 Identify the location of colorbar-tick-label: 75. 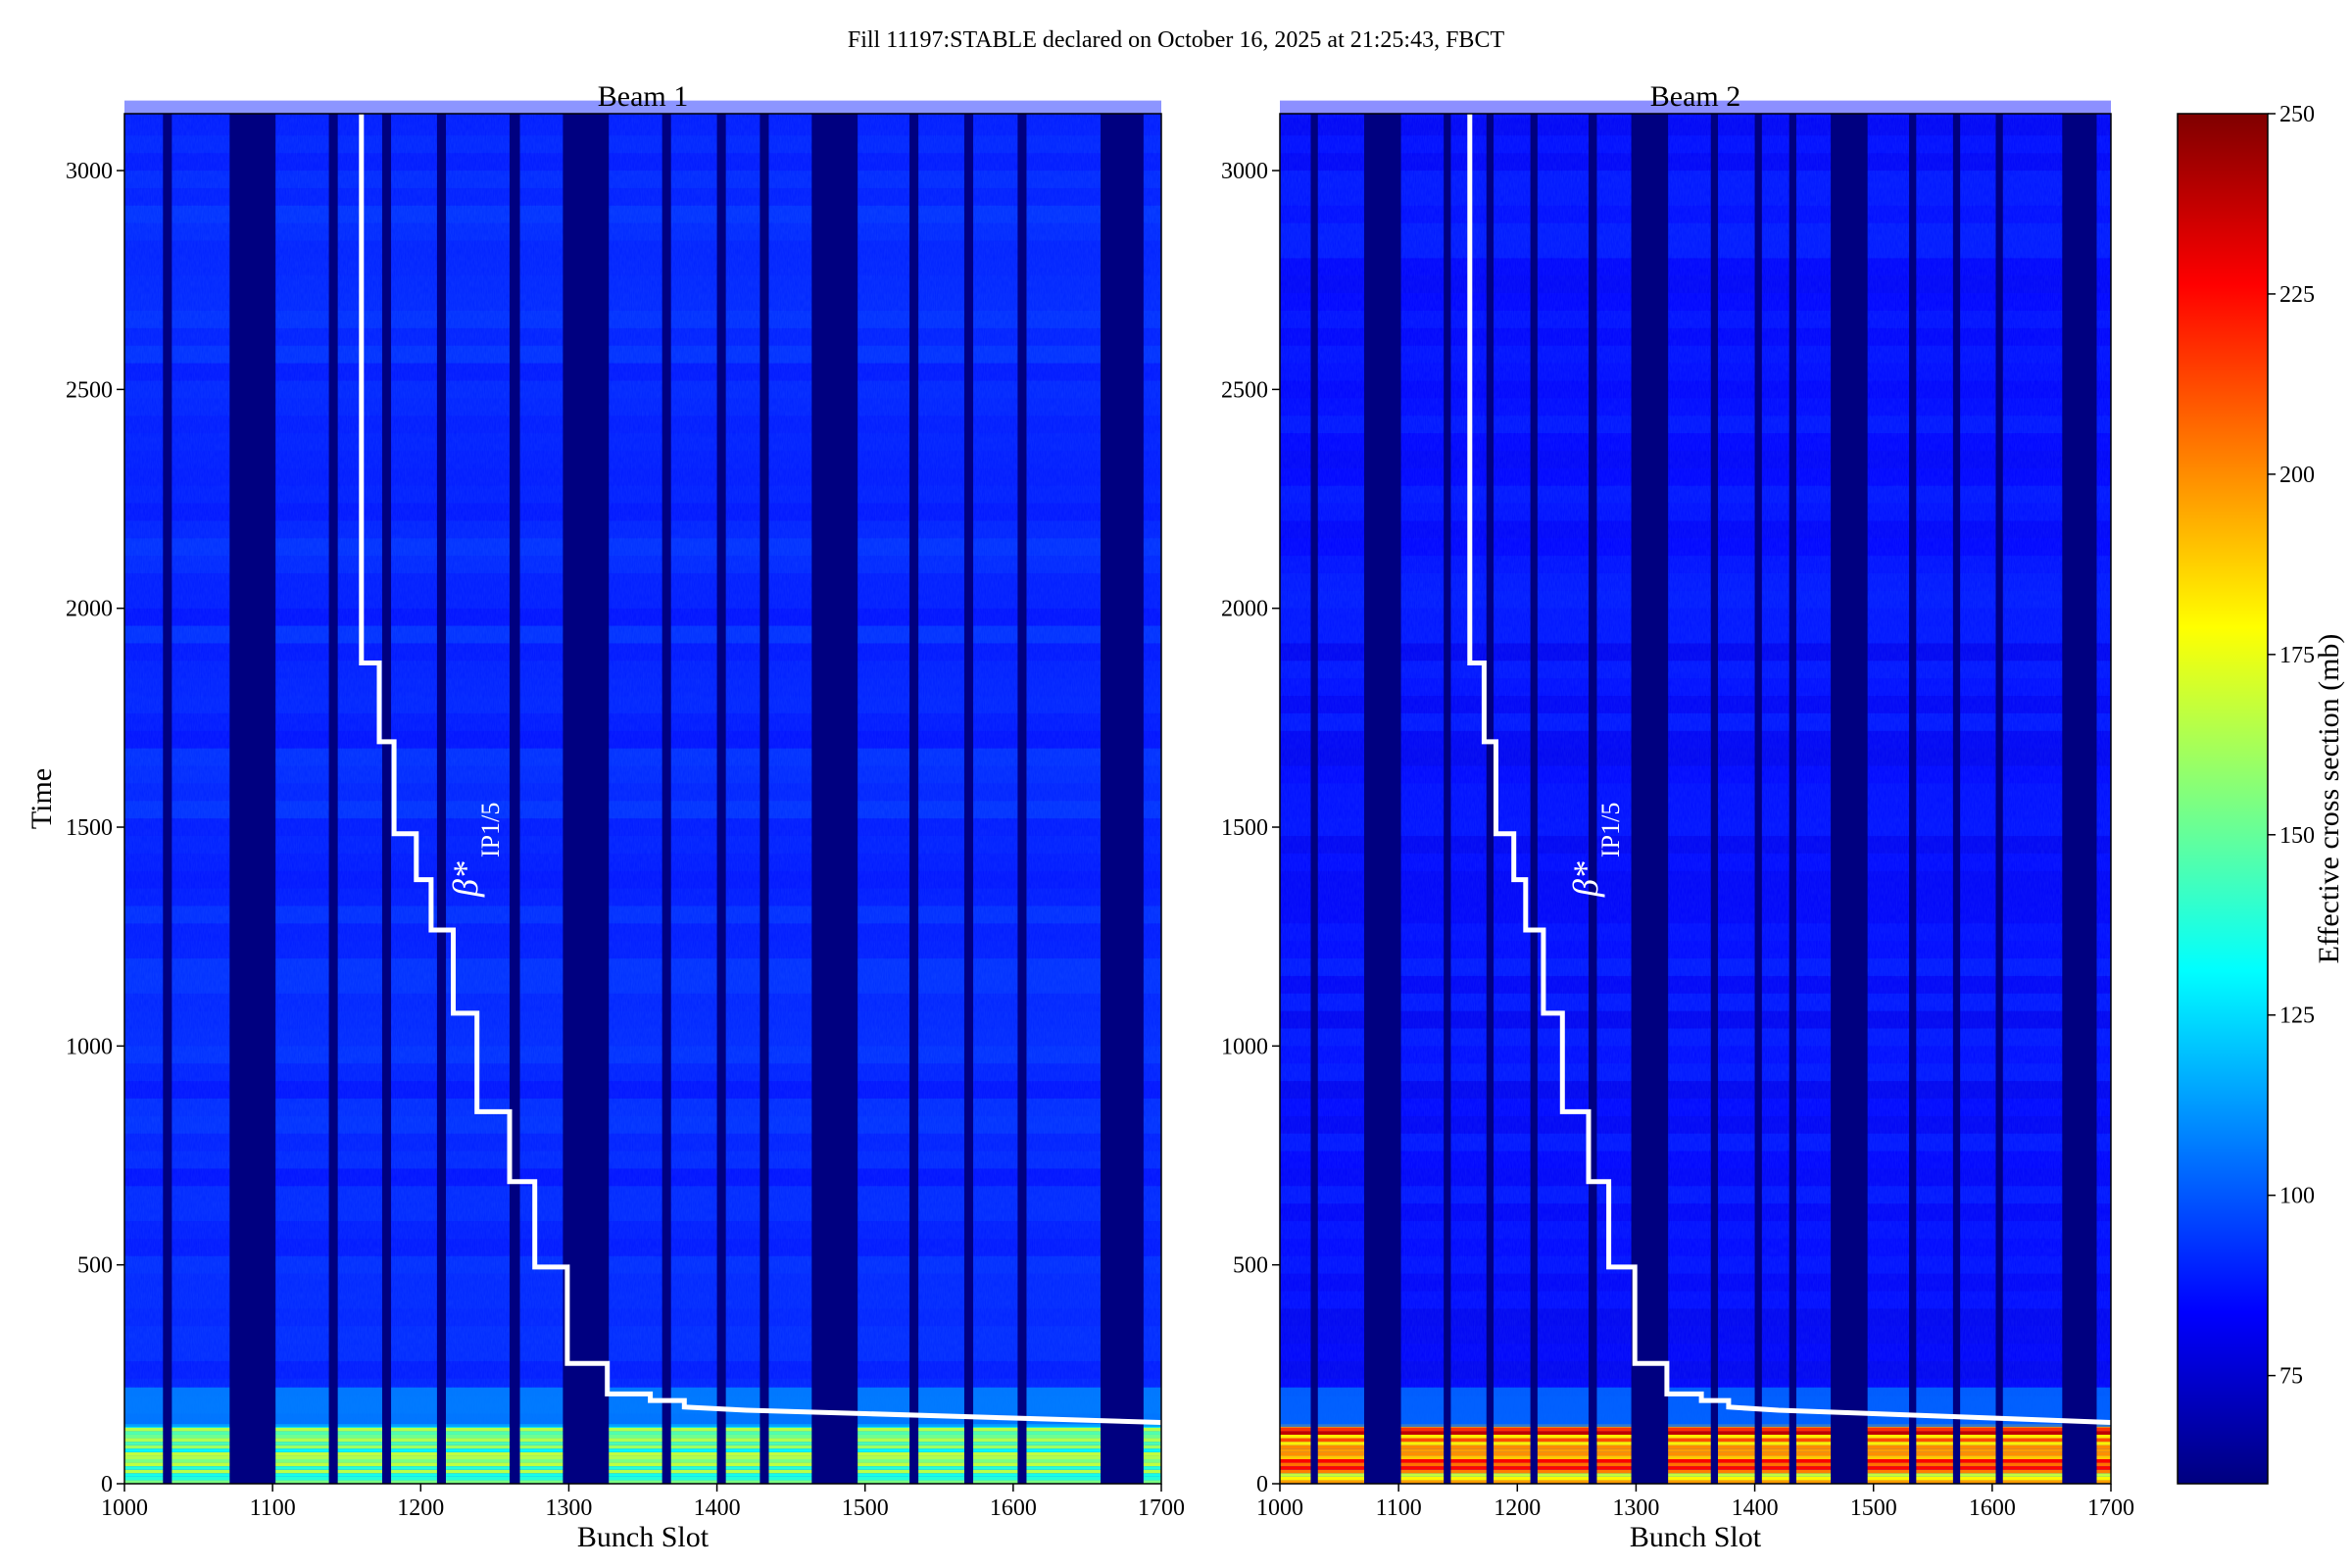
(2291, 1377).